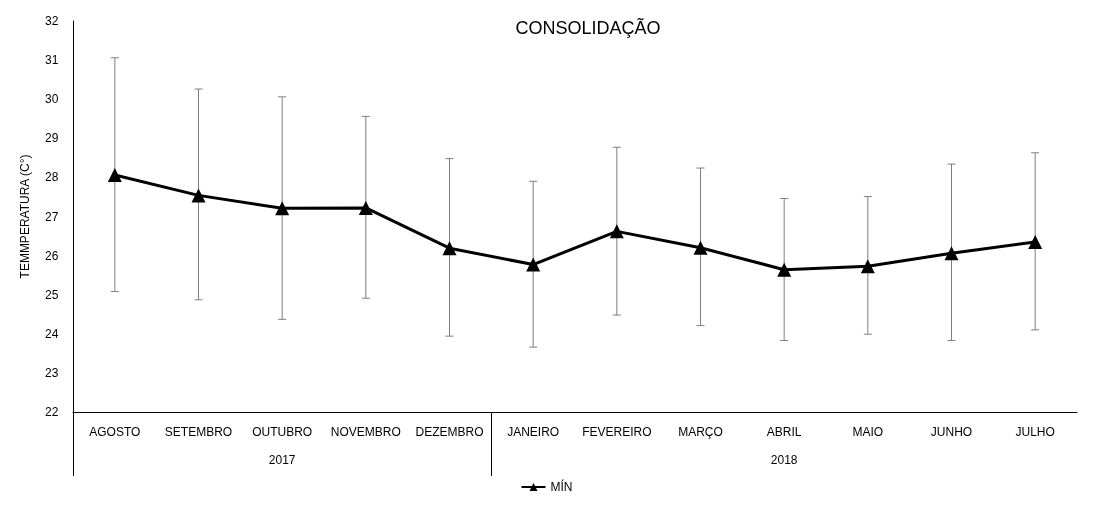 This screenshot has width=1093, height=510. Describe the element at coordinates (52, 372) in the screenshot. I see `y-tick-label: 23` at that location.